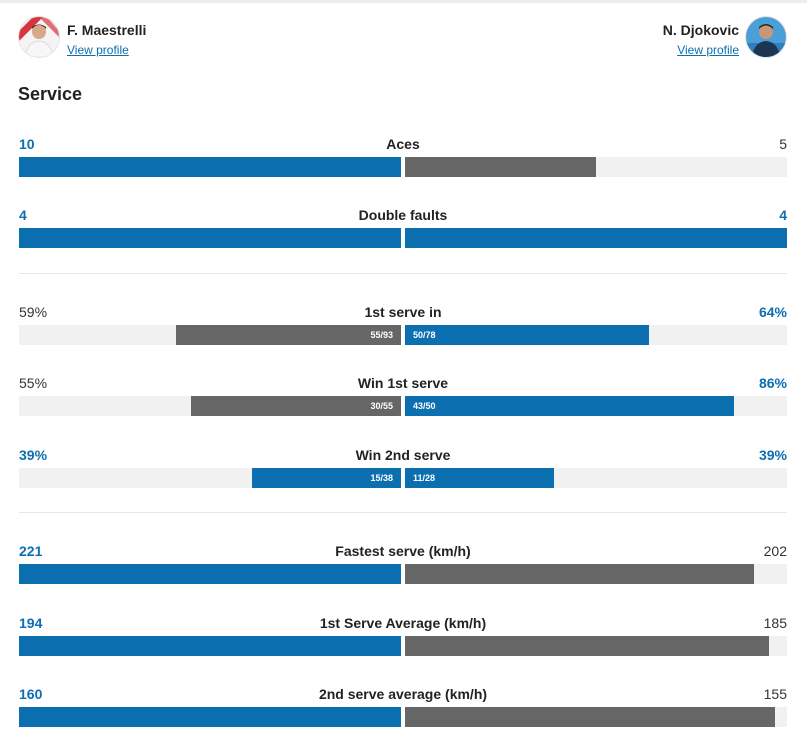  What do you see at coordinates (50, 94) in the screenshot?
I see `section-title: Service` at bounding box center [50, 94].